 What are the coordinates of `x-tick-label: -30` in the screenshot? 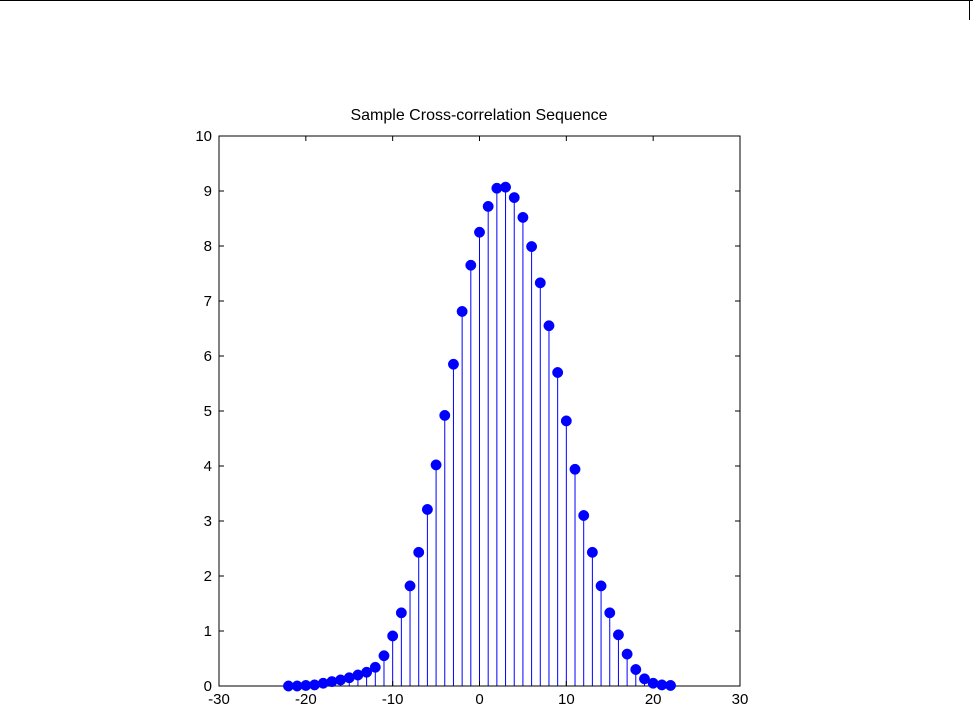 It's located at (219, 699).